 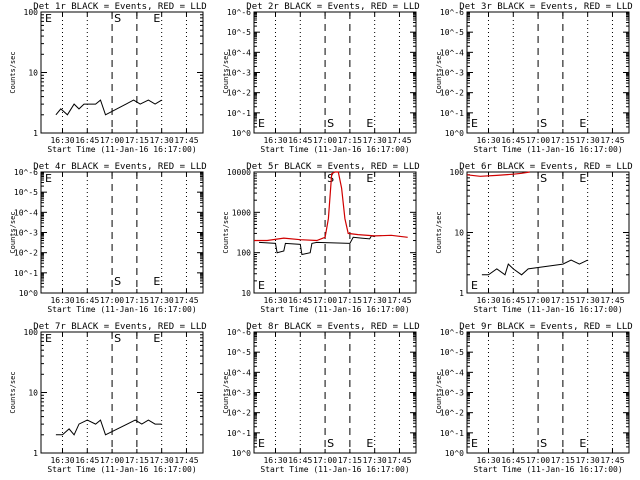 What do you see at coordinates (119, 7) in the screenshot?
I see `panel-title: Det 1r BLACK = Events, RED = LLD` at bounding box center [119, 7].